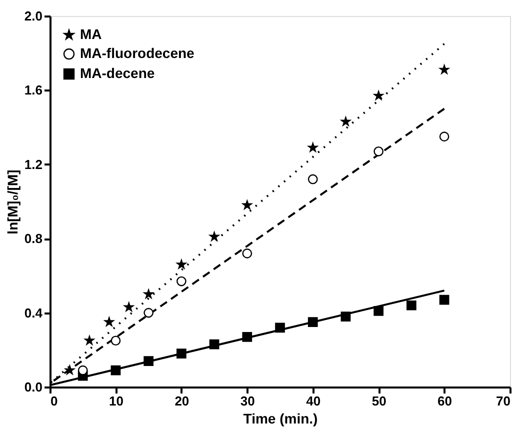  What do you see at coordinates (33, 90) in the screenshot?
I see `y-tick-label: 1.6` at bounding box center [33, 90].